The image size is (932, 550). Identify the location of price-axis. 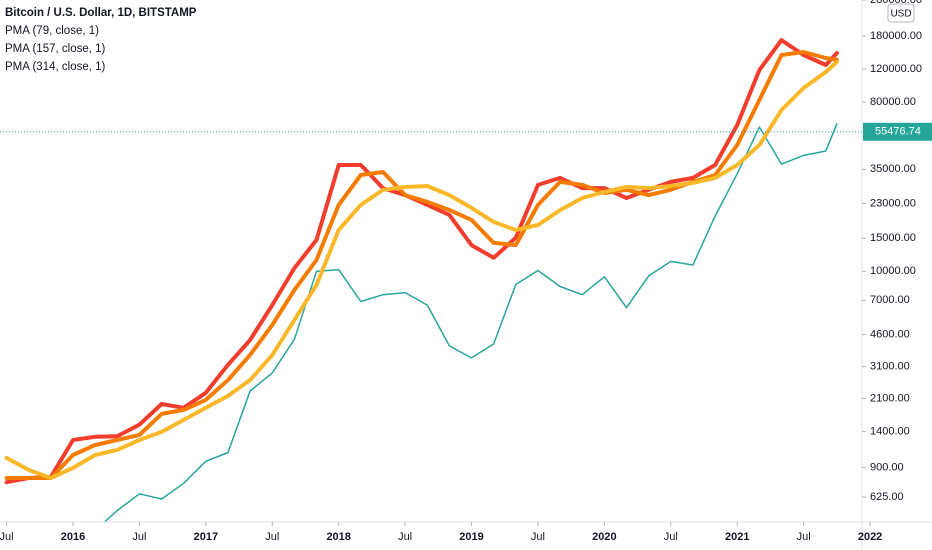
(897, 275).